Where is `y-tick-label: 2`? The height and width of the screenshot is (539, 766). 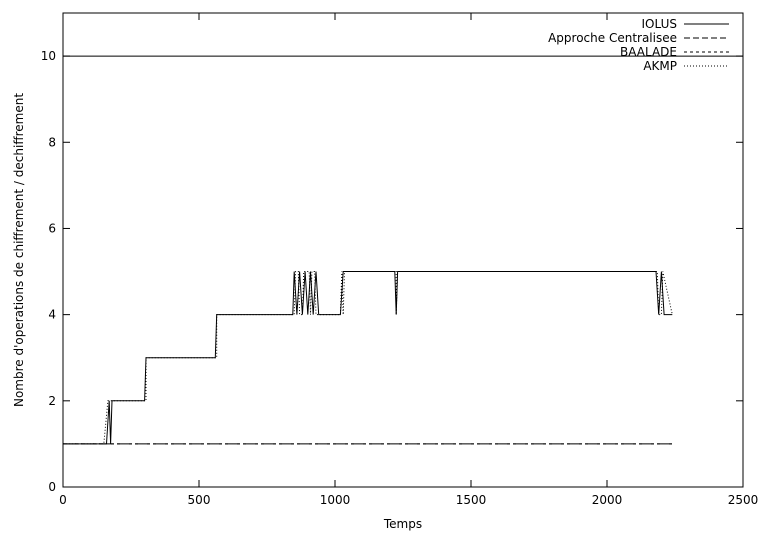
y-tick-label: 2 is located at coordinates (52, 401).